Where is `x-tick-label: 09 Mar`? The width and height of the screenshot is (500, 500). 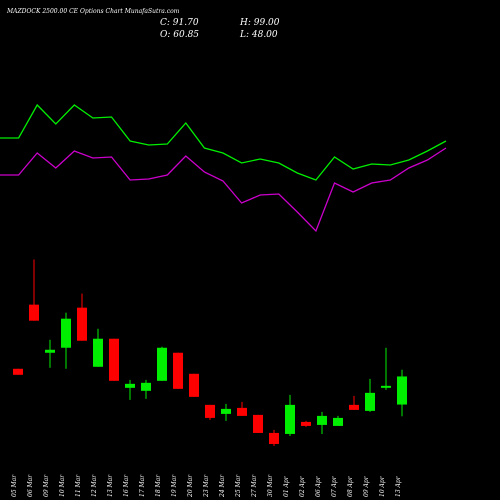 x-tick-label: 09 Mar is located at coordinates (46, 485).